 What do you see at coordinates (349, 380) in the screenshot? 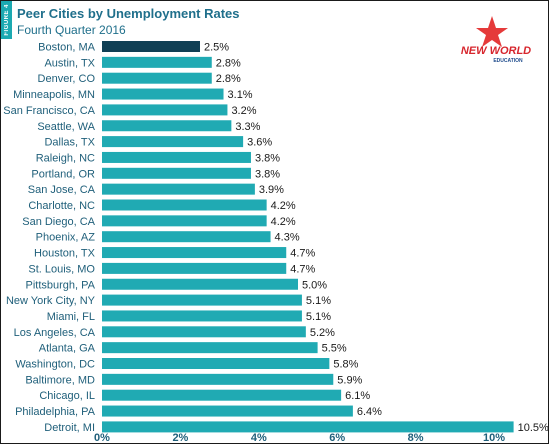
I see `value-label: 5.9%` at bounding box center [349, 380].